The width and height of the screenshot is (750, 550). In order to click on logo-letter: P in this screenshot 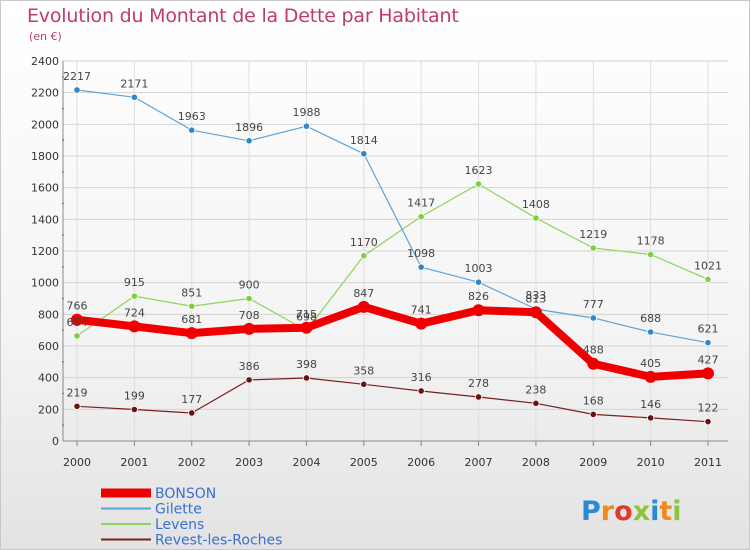, I will do `click(591, 511)`.